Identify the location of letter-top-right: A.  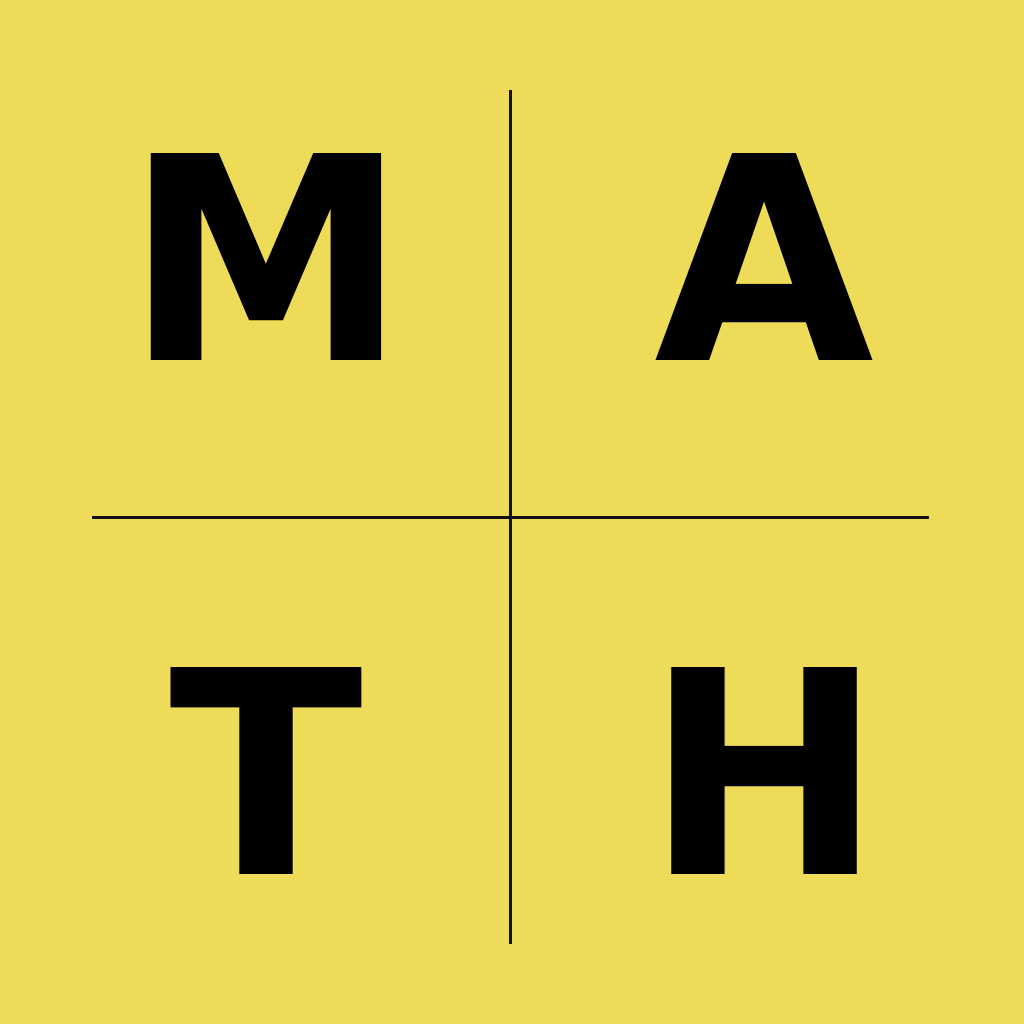
(764, 261).